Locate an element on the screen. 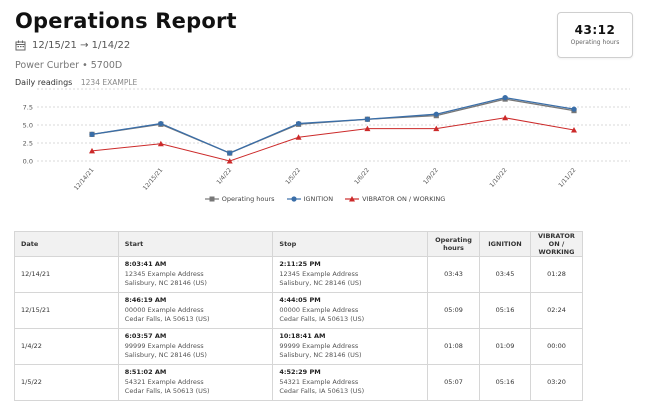  cell-operating-hours: 03:43 is located at coordinates (453, 274).